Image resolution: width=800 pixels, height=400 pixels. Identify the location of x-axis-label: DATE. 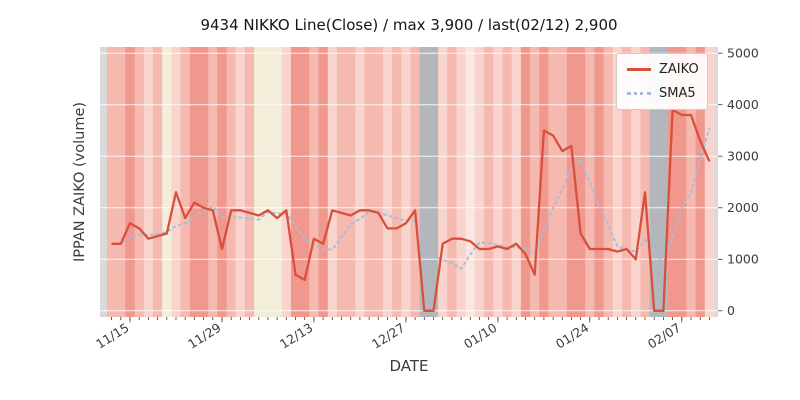
(409, 366).